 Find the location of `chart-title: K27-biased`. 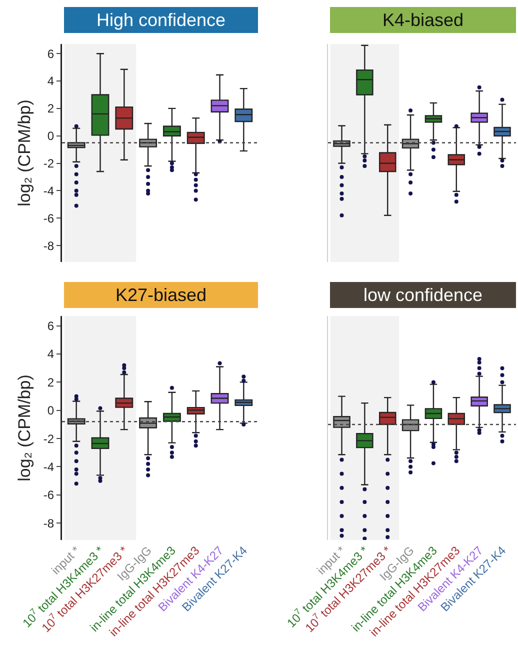

chart-title: K27-biased is located at coordinates (161, 295).